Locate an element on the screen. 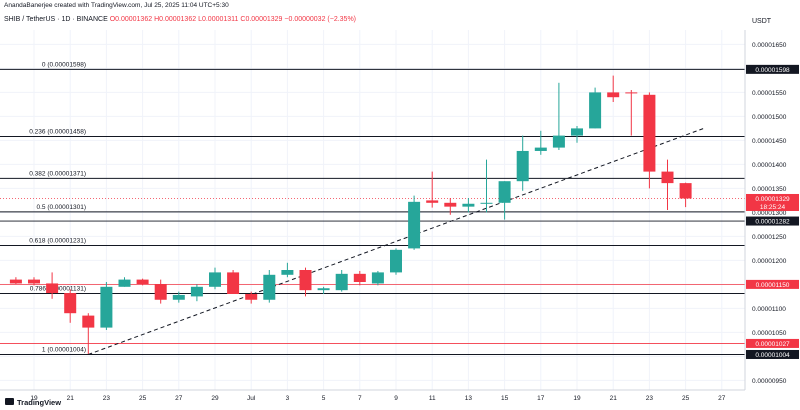  fib-level-label: 1 (0.00001004) is located at coordinates (64, 349).